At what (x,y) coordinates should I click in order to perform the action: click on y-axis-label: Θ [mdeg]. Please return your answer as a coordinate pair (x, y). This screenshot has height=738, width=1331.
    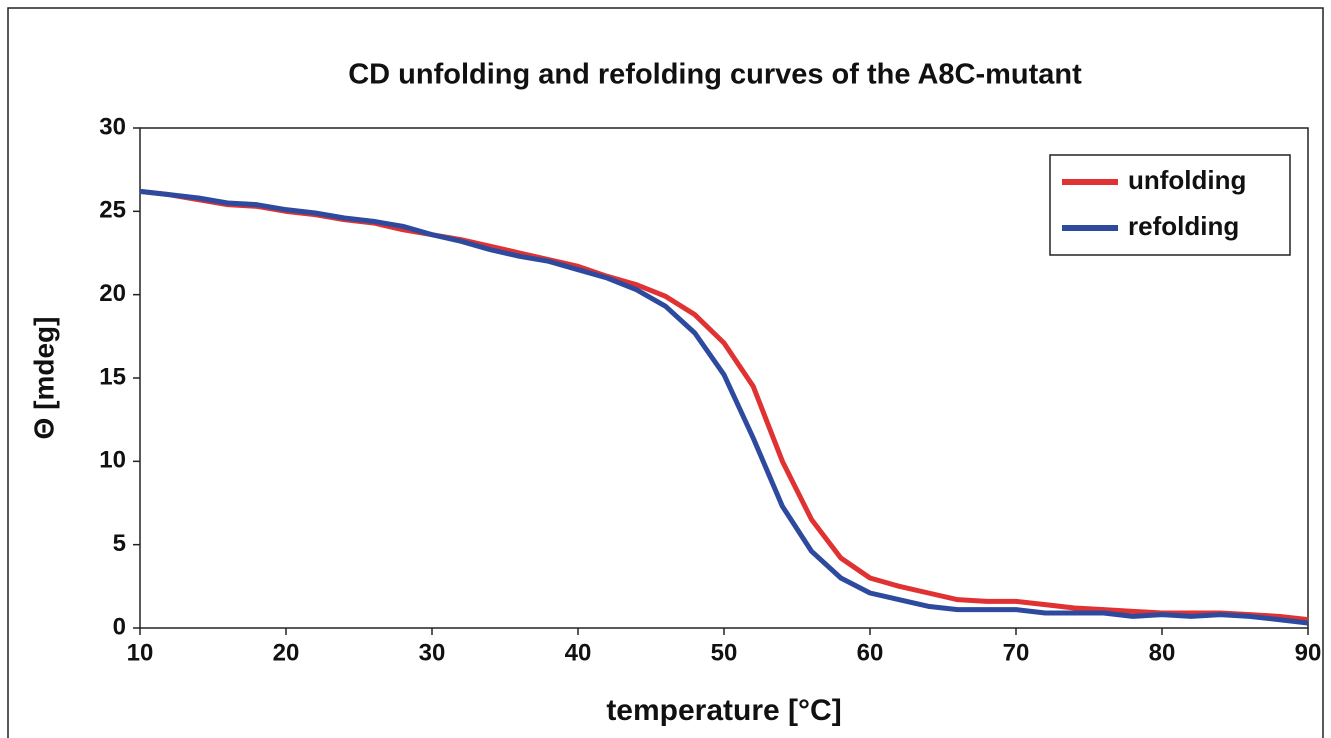
    Looking at the image, I should click on (43, 378).